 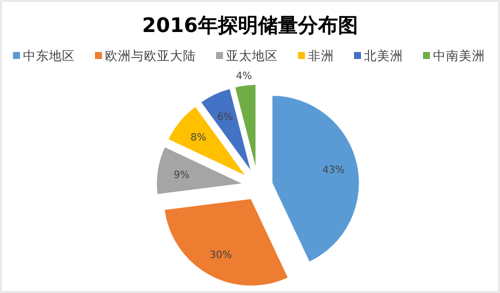 What do you see at coordinates (225, 118) in the screenshot?
I see `data-label: 6%` at bounding box center [225, 118].